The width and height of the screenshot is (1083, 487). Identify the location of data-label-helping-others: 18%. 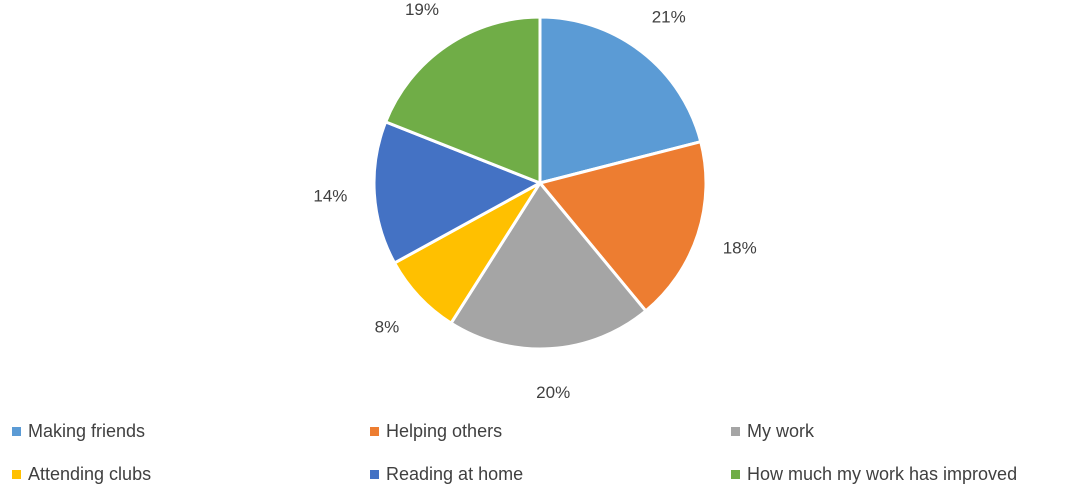
(740, 247).